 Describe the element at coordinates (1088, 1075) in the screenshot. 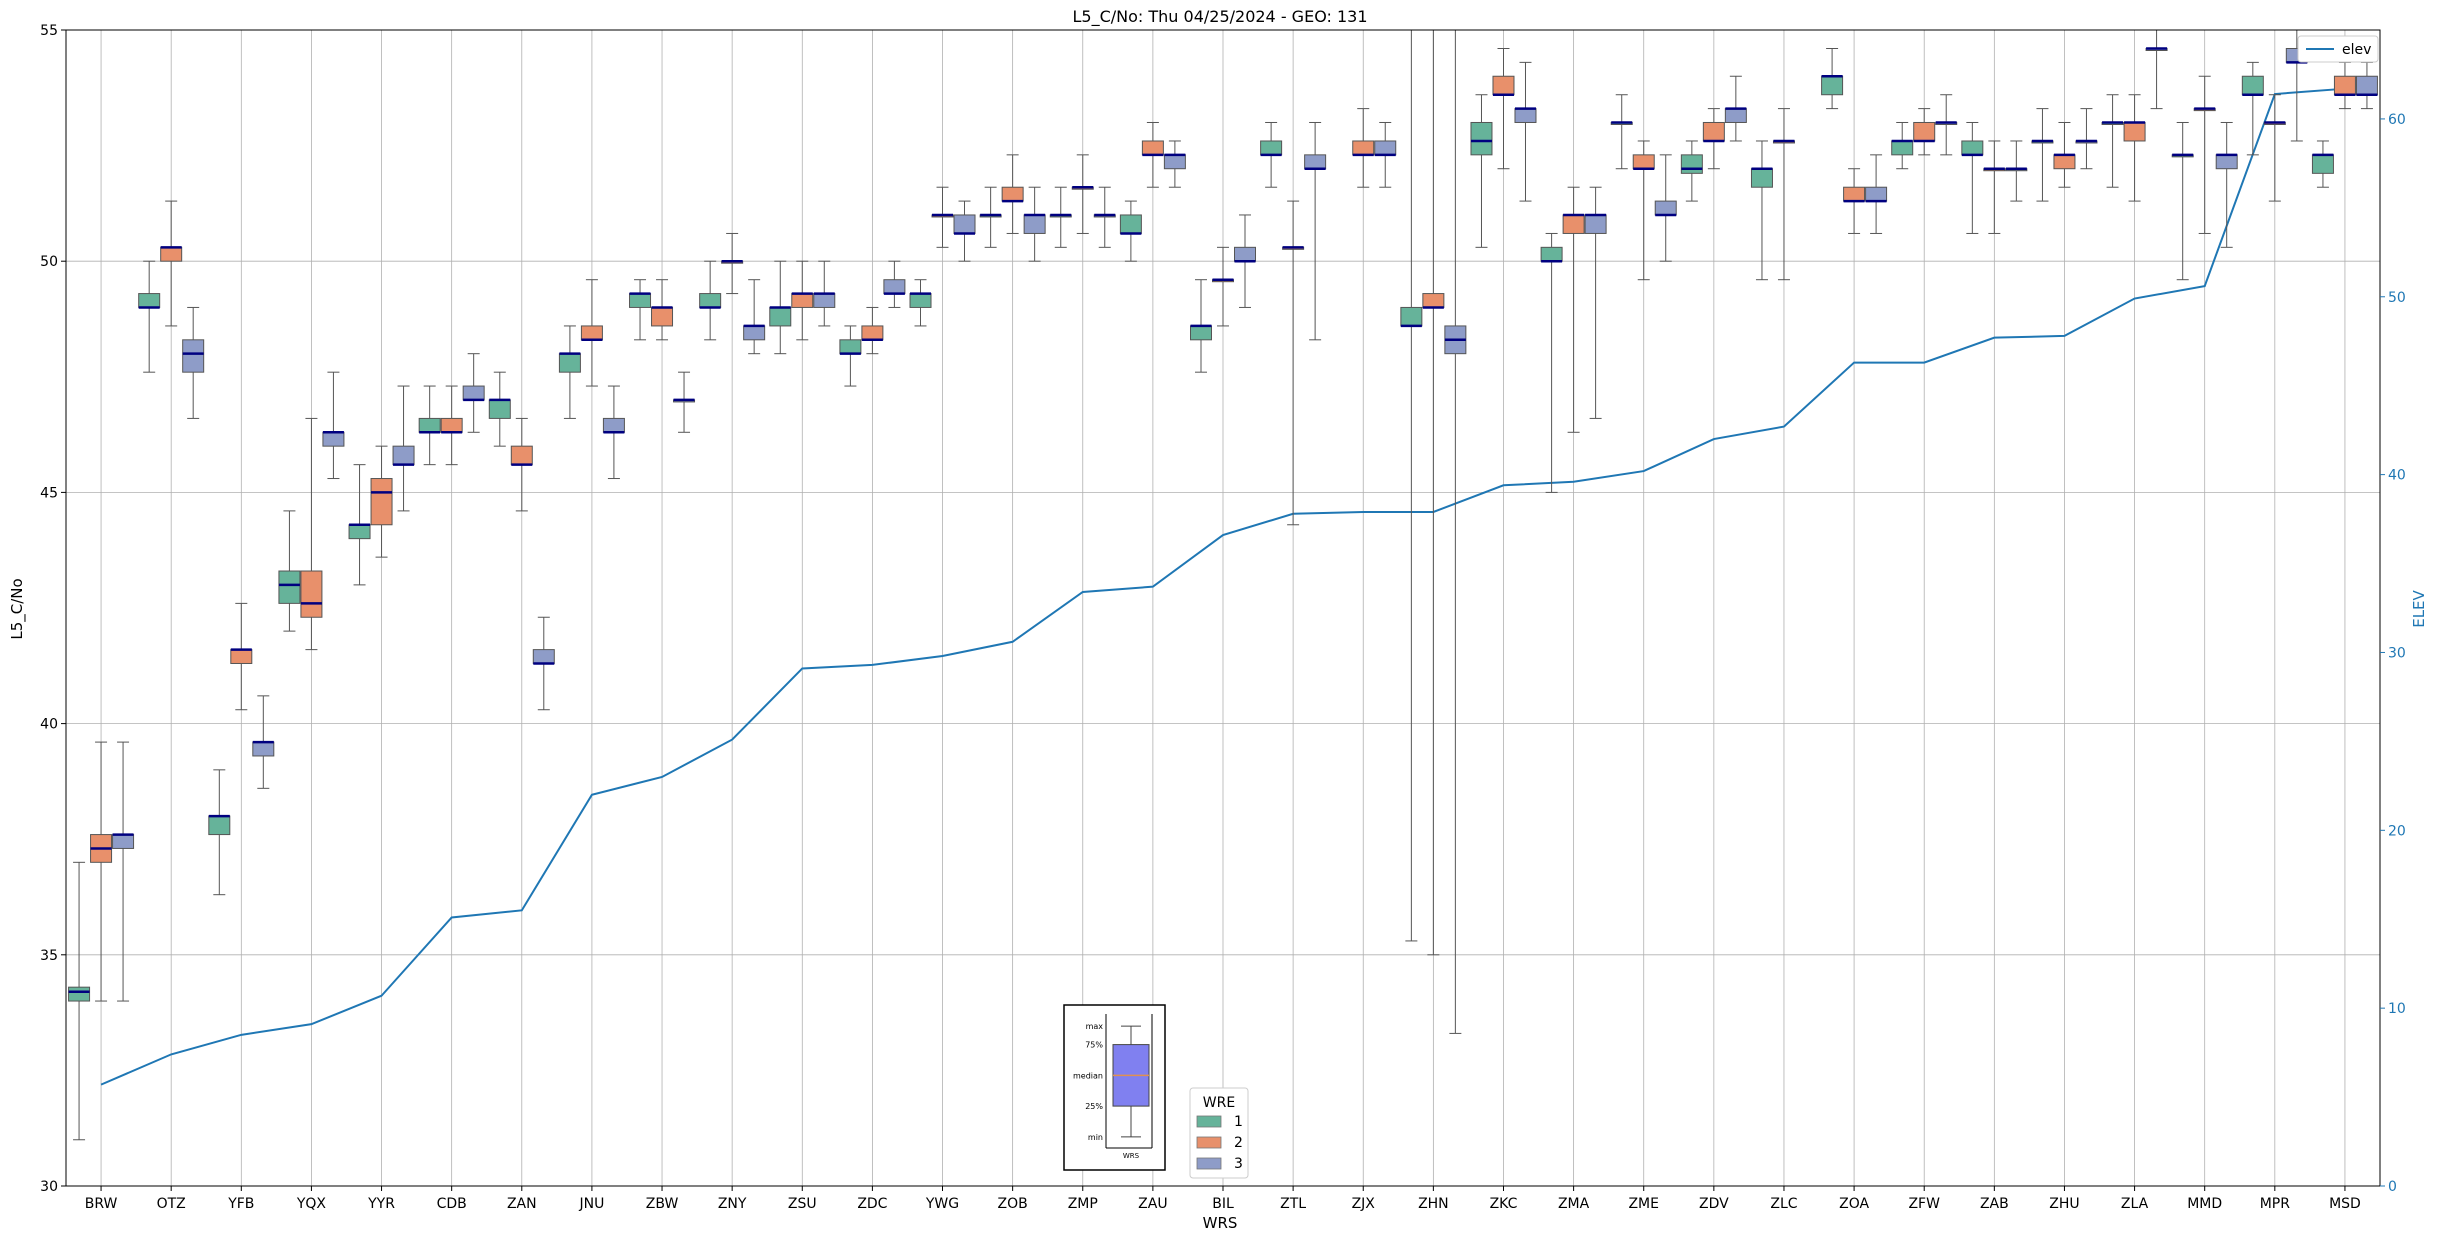

I see `inset-label: median` at that location.